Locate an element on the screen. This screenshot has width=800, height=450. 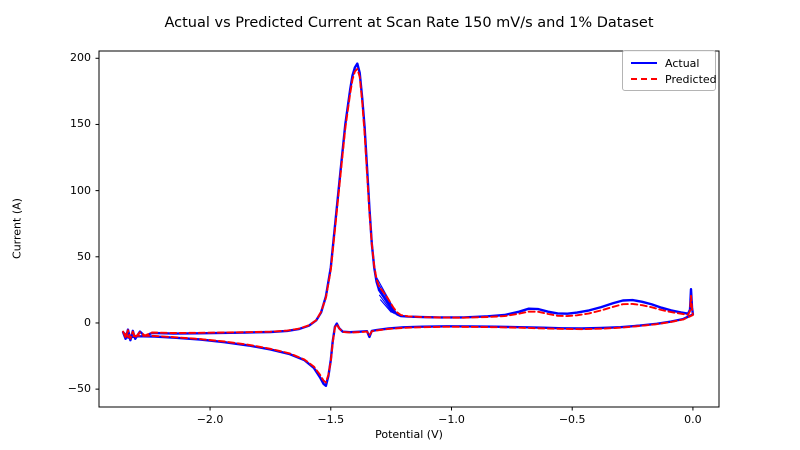
legend-item-actual: Actual is located at coordinates (670, 63).